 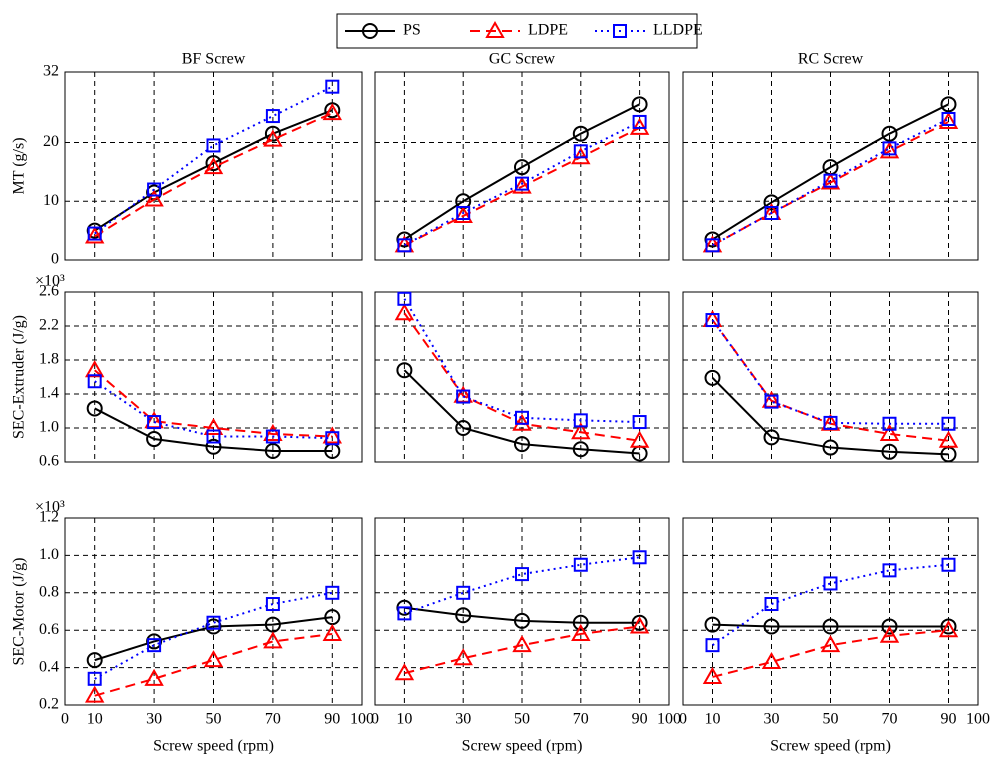 I want to click on x-tick-label: 90, so click(x=332, y=719).